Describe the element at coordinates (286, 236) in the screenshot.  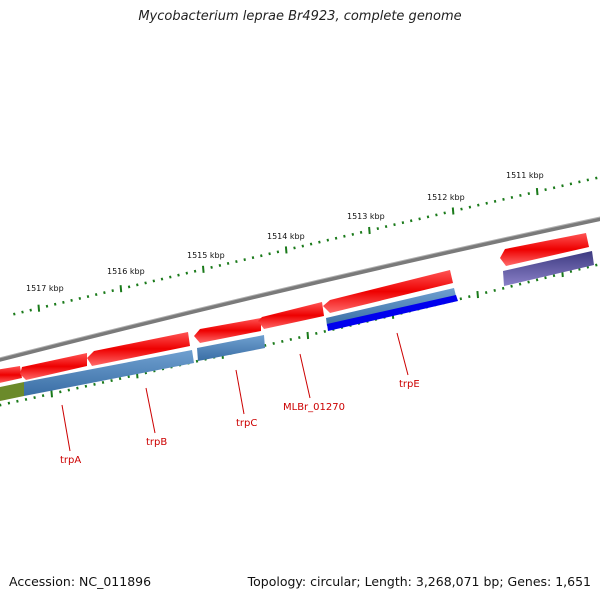
I see `tick-label-1514: 1514 kbp` at that location.